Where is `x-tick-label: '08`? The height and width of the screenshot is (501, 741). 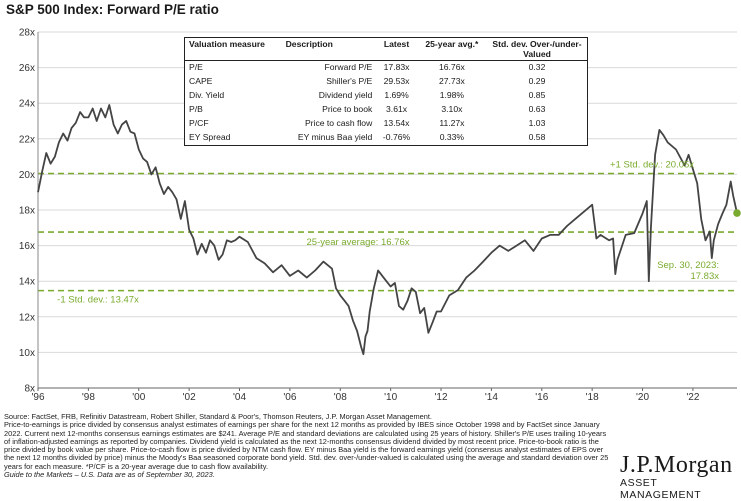 x-tick-label: '08 is located at coordinates (340, 397).